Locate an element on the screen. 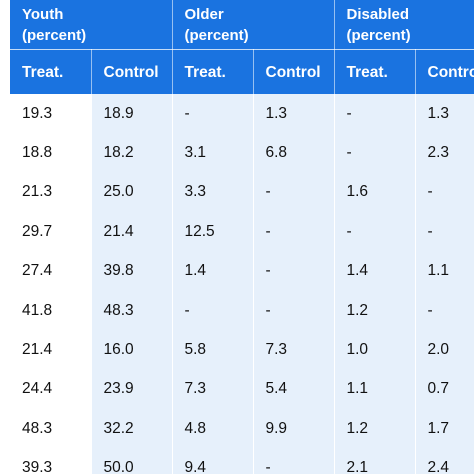  cell-older-control: 6.8 is located at coordinates (294, 153).